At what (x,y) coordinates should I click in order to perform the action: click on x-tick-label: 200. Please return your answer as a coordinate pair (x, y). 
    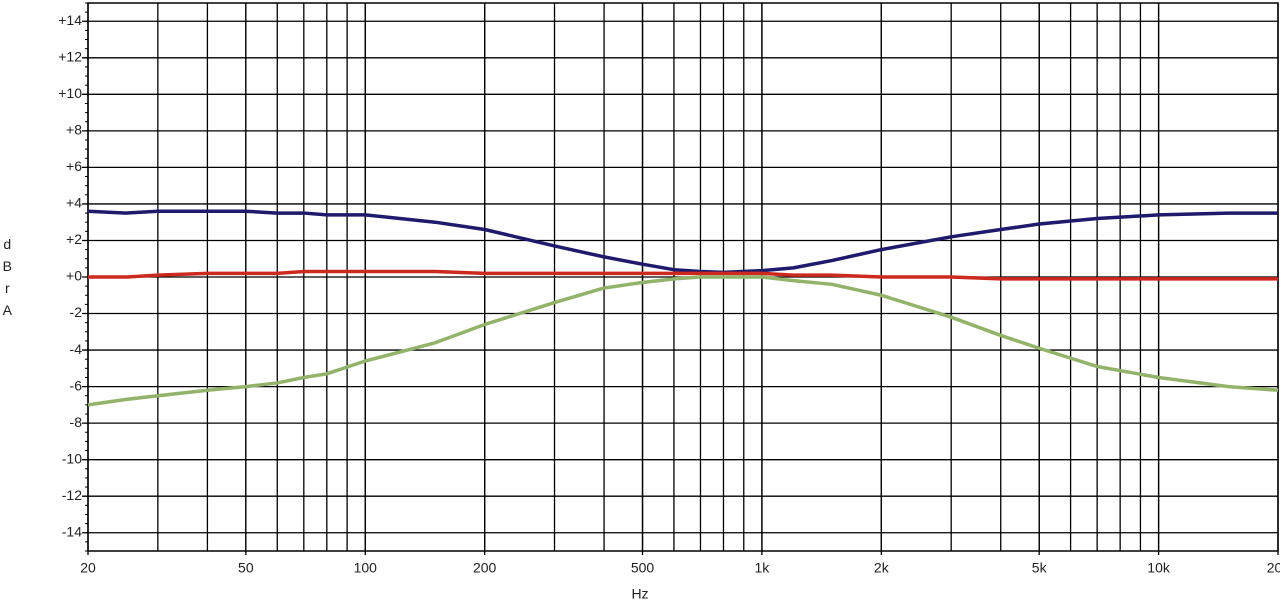
    Looking at the image, I should click on (485, 568).